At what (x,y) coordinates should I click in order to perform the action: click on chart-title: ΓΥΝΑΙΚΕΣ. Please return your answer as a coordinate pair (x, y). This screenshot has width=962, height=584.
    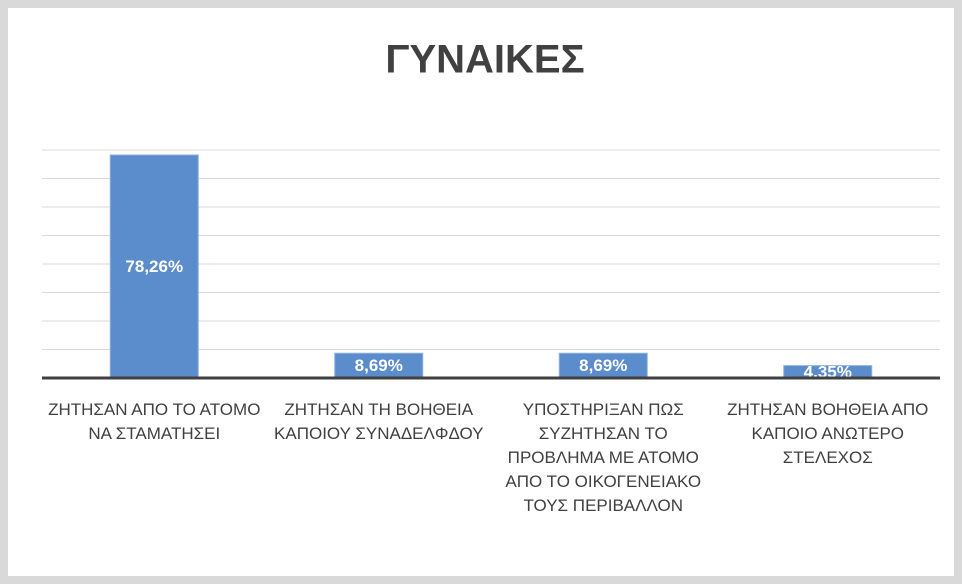
    Looking at the image, I should click on (484, 60).